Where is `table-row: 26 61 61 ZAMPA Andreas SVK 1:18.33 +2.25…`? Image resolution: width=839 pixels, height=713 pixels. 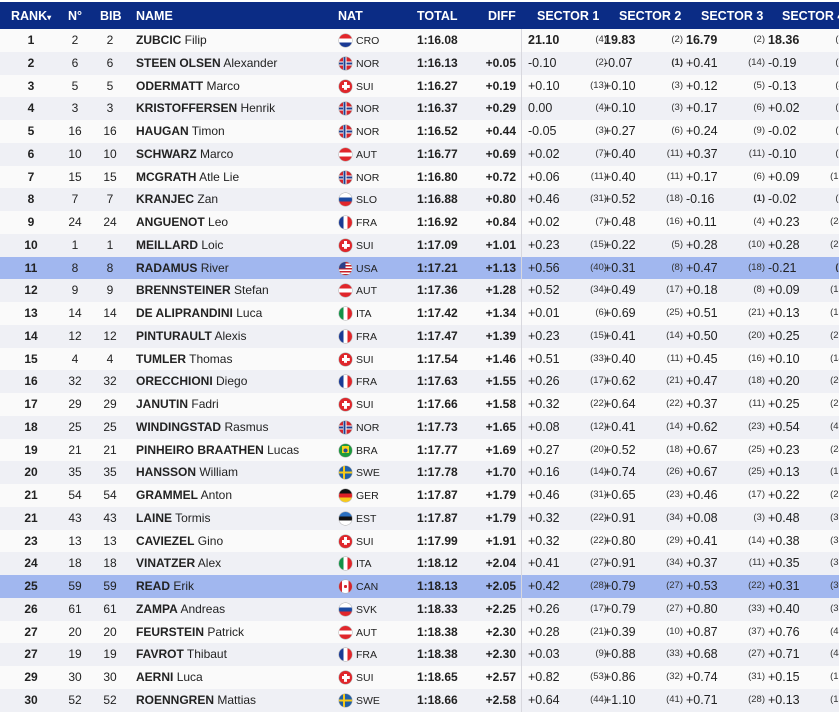
table-row: 26 61 61 ZAMPA Andreas SVK 1:18.33 +2.25… is located at coordinates (419, 609).